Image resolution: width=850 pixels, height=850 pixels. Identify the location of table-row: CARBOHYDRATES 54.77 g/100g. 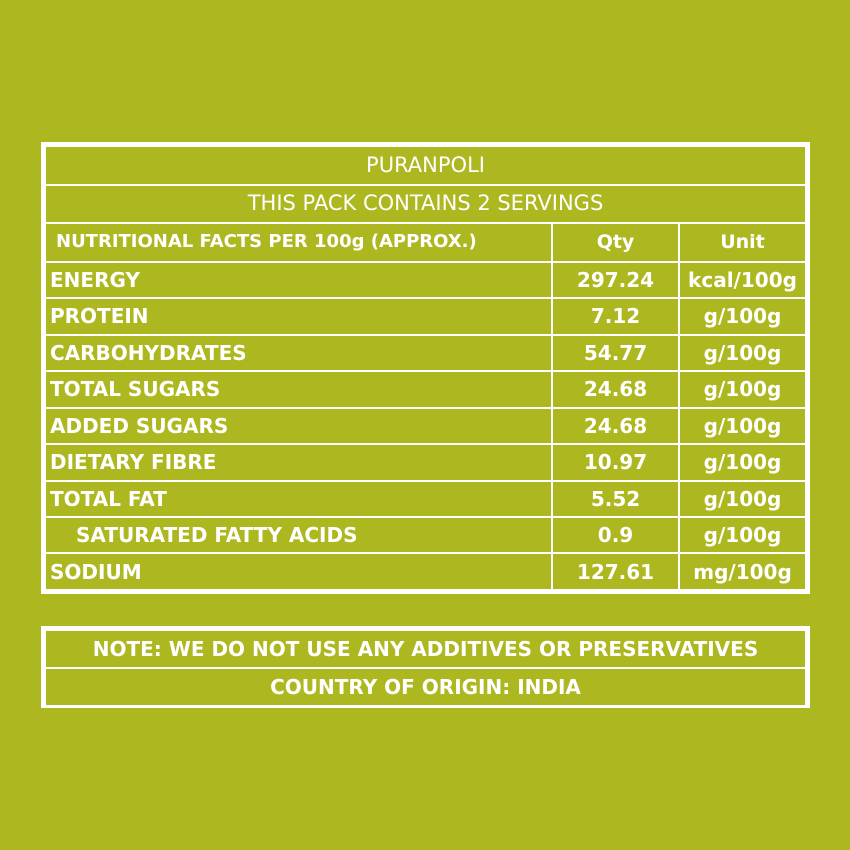
(425, 353).